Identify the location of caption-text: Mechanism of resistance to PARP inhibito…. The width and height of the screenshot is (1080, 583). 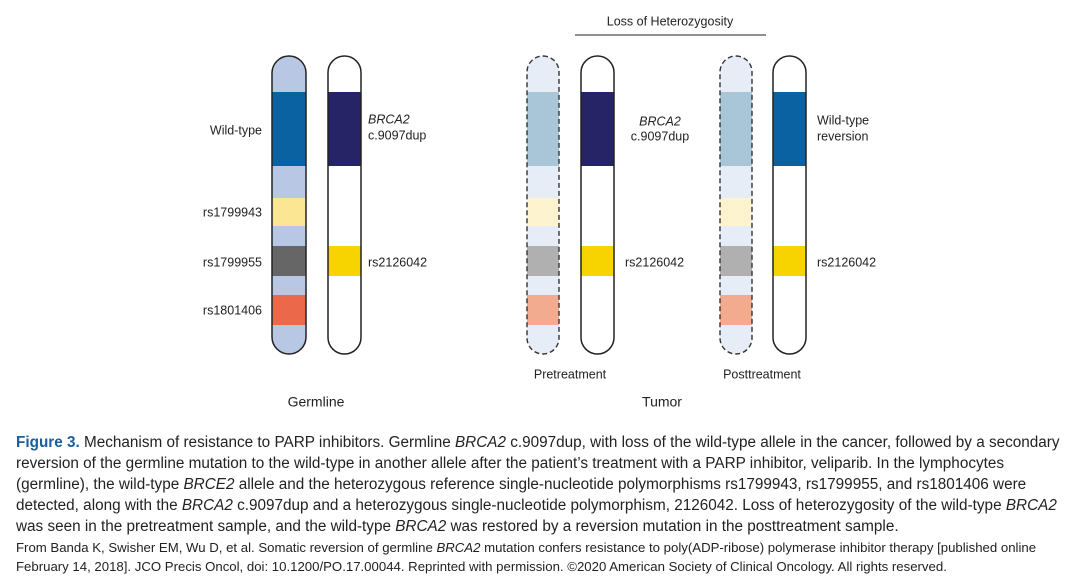
(267, 442).